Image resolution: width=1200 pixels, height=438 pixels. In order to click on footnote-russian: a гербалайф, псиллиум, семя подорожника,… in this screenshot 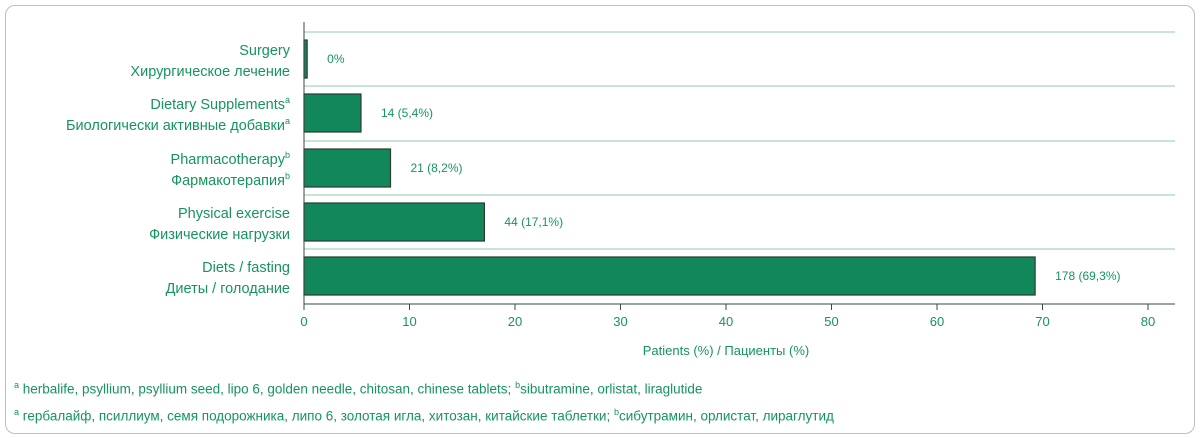, I will do `click(424, 414)`.